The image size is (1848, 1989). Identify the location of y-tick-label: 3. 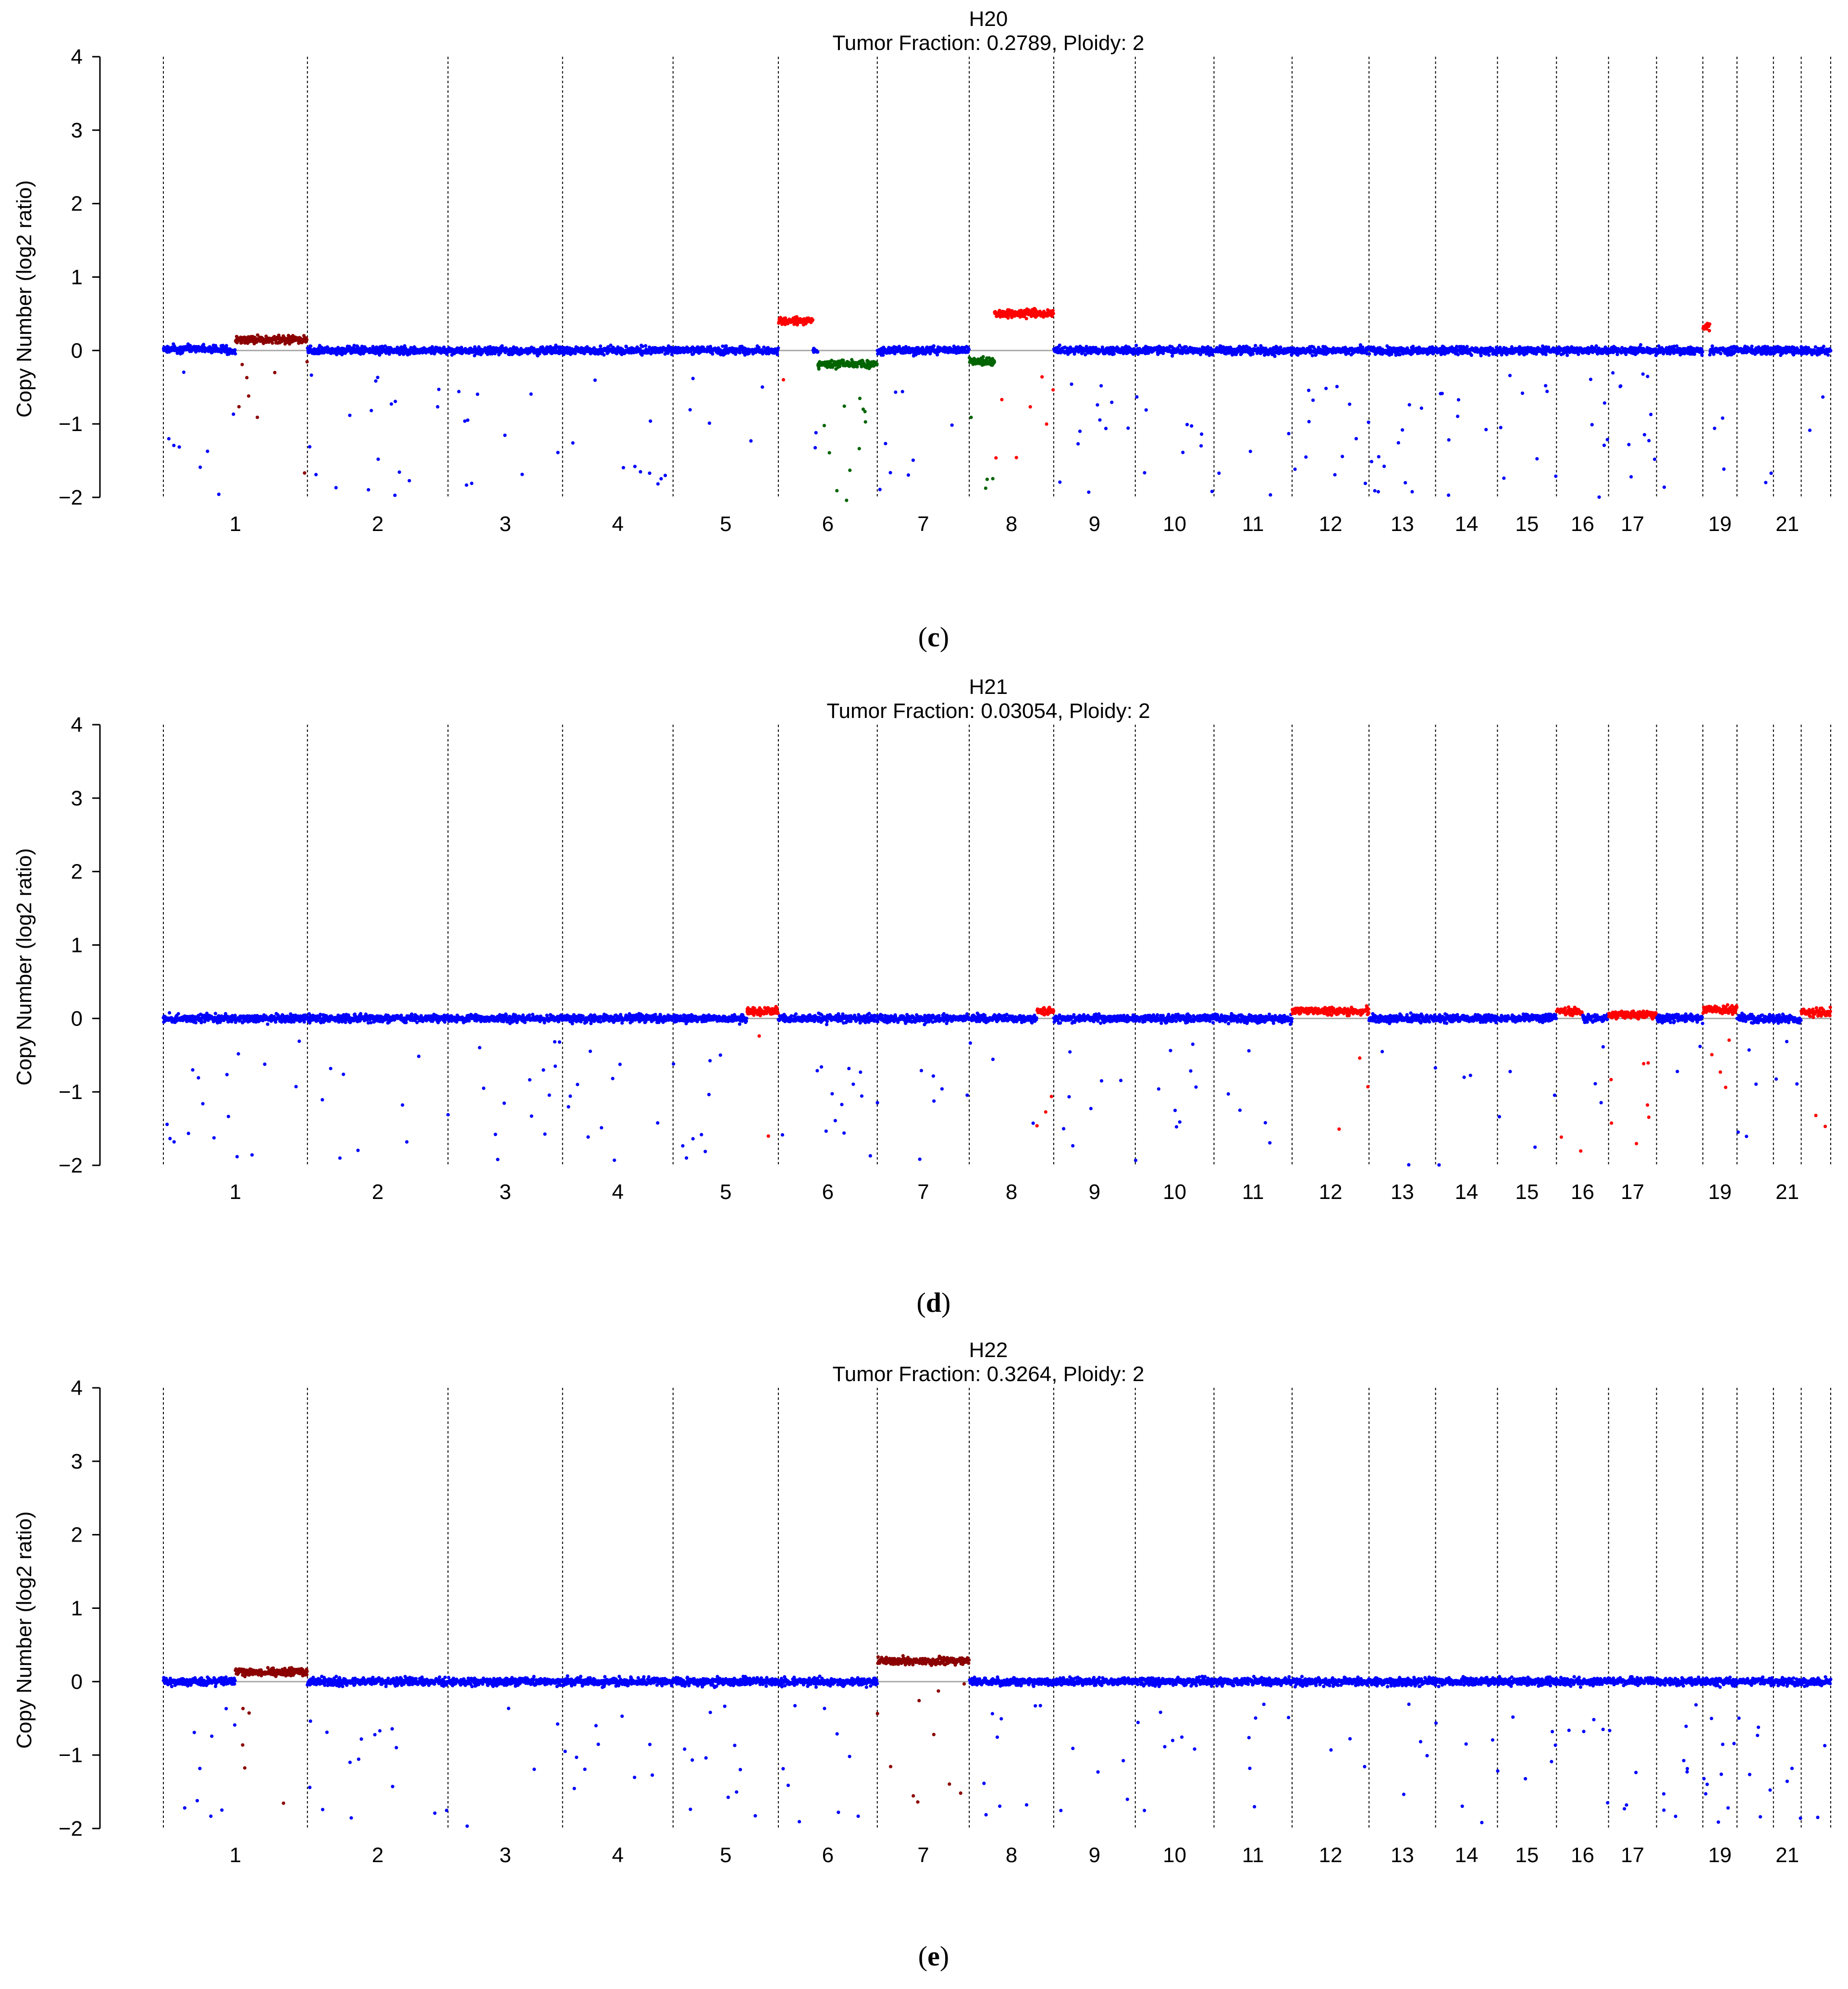
(77, 798).